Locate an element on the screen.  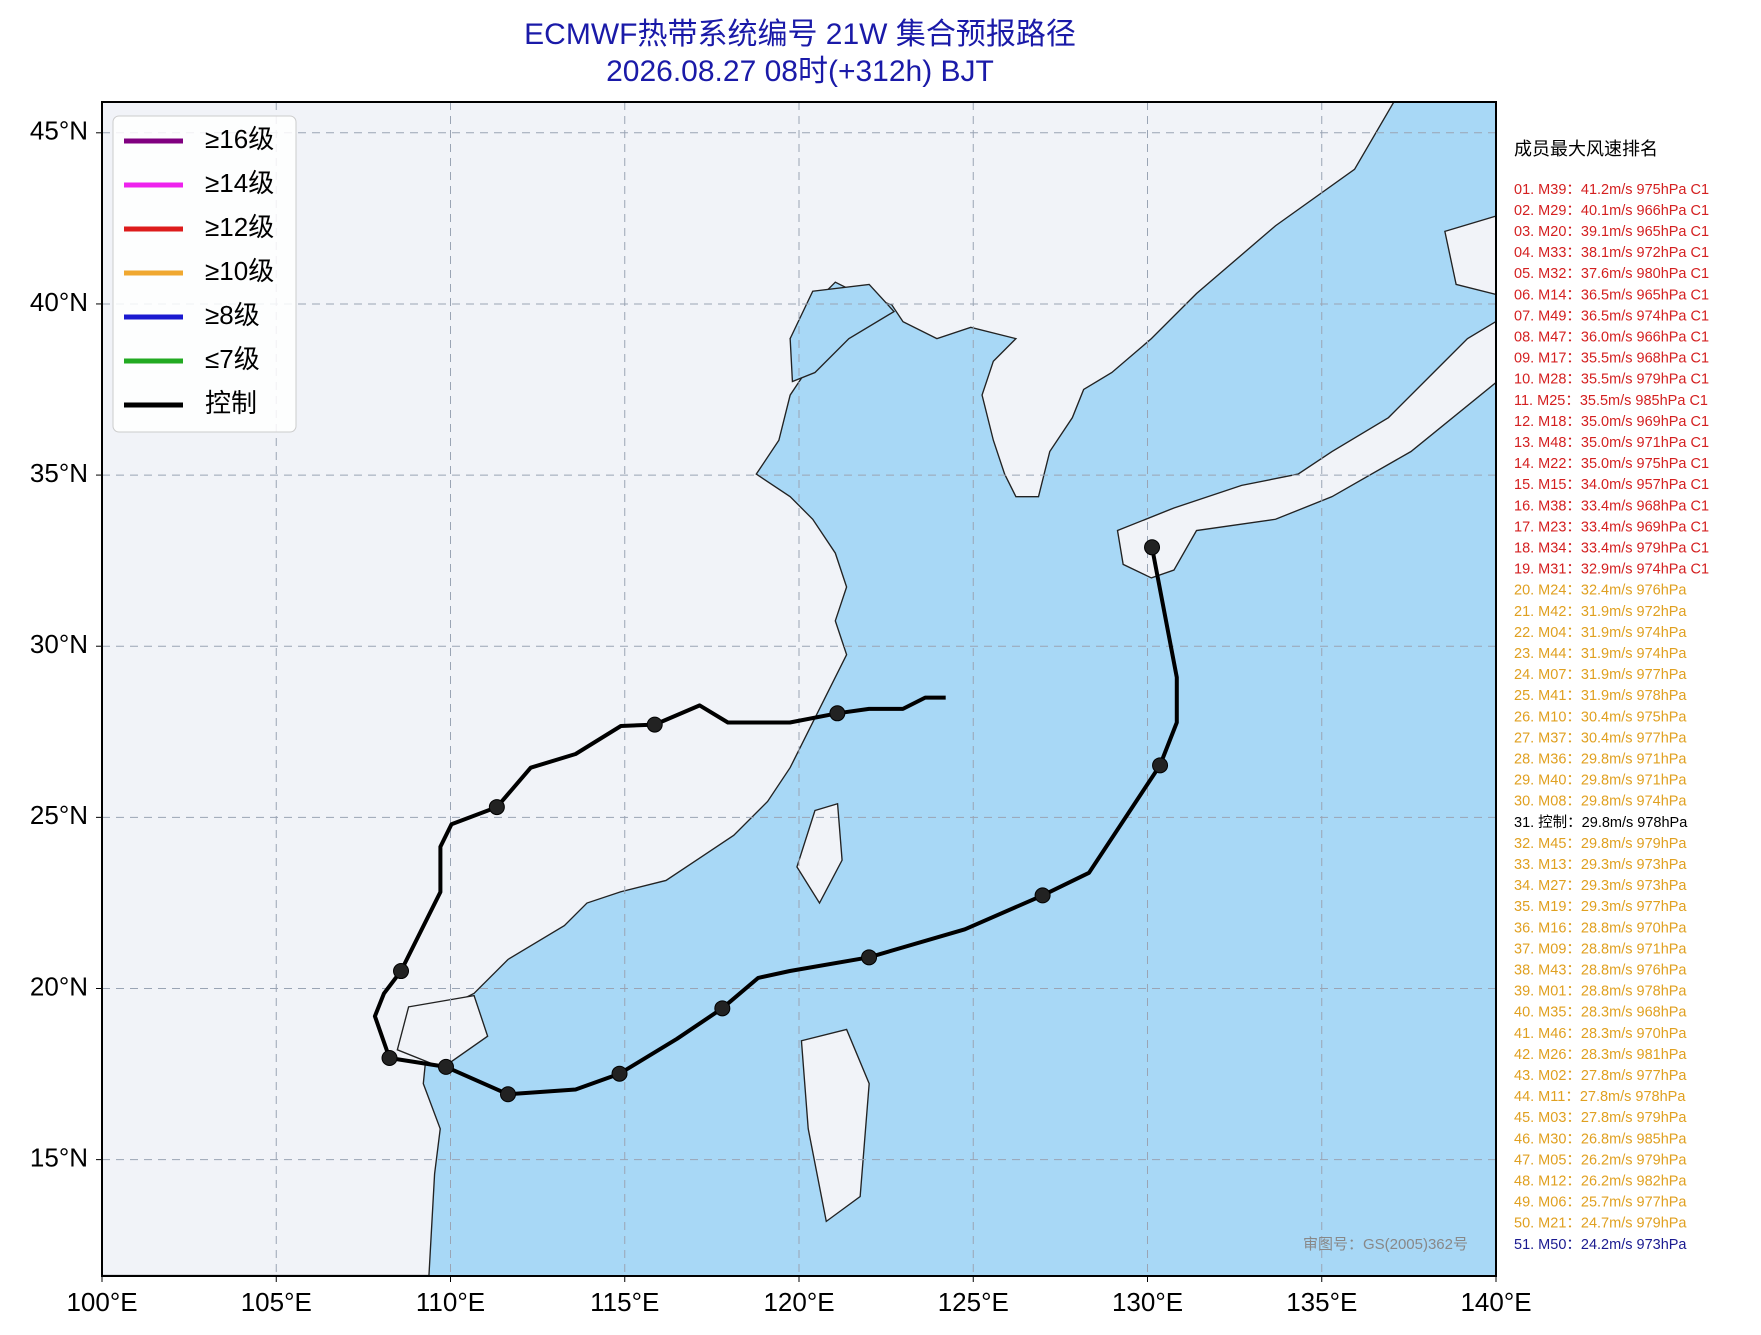
ranking-item: 16. M38：33.4m/s 968hPa C1 is located at coordinates (1611, 506).